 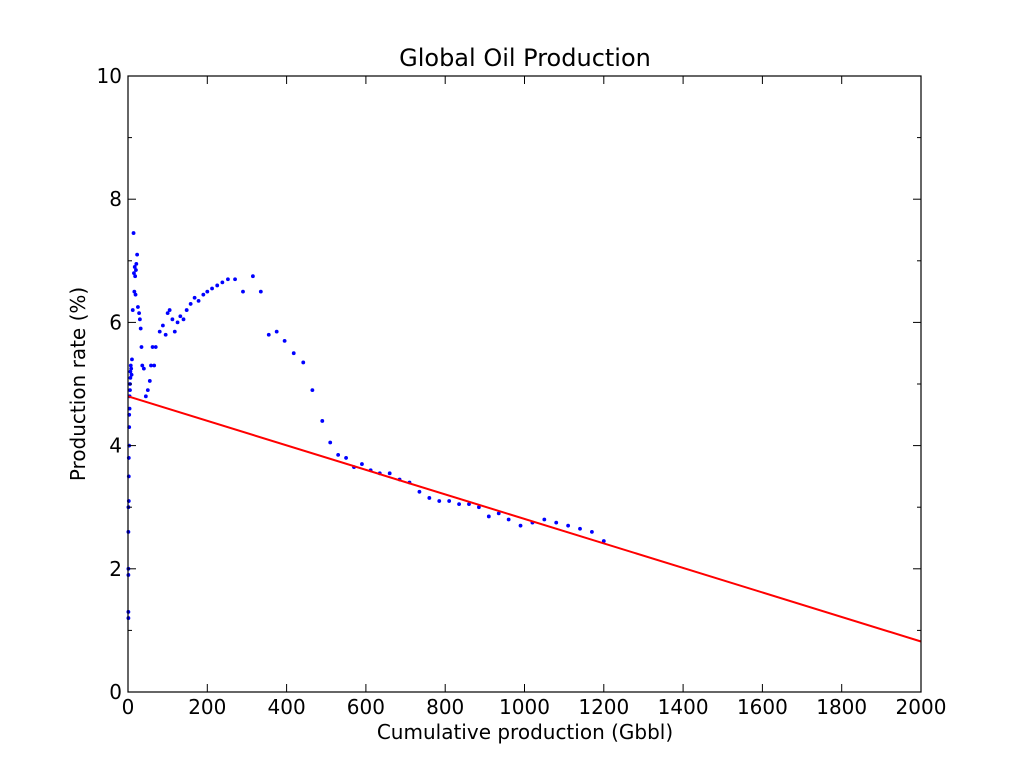 I want to click on y-tick-label: 6, so click(x=115, y=322).